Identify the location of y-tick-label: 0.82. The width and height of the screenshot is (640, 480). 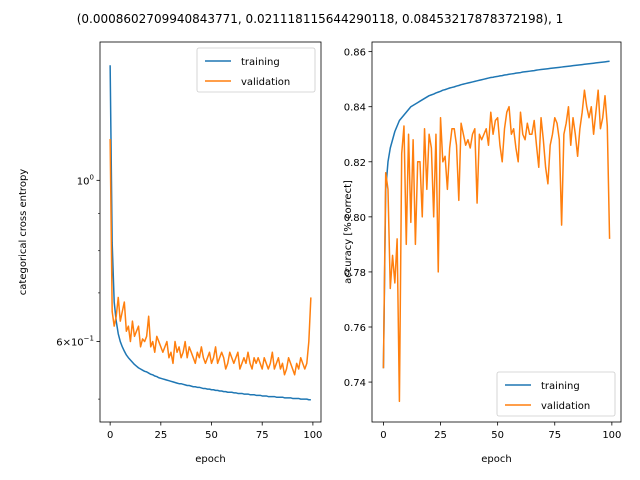
(355, 163).